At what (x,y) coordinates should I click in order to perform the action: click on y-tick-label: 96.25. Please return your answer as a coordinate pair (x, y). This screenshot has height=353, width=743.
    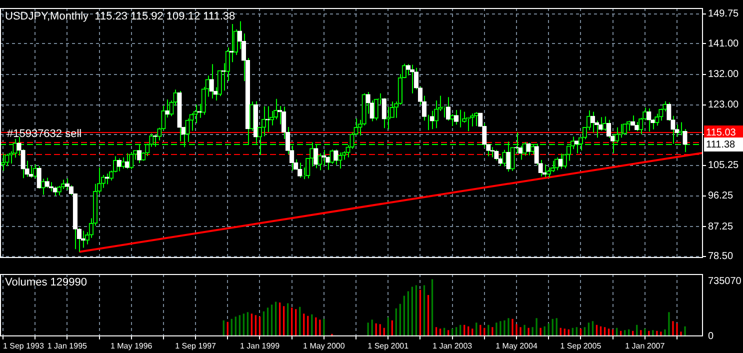
    Looking at the image, I should click on (721, 196).